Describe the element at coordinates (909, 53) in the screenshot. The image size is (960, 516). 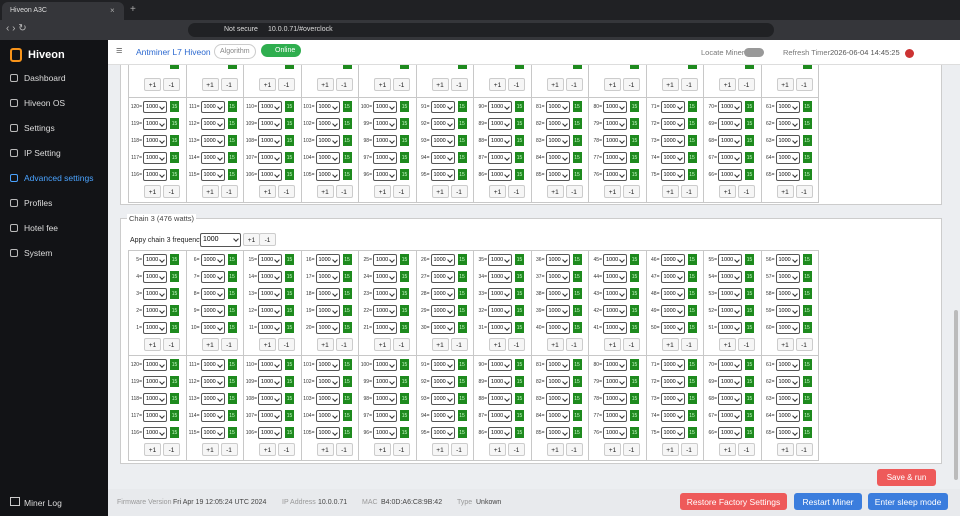
I see `flag` at that location.